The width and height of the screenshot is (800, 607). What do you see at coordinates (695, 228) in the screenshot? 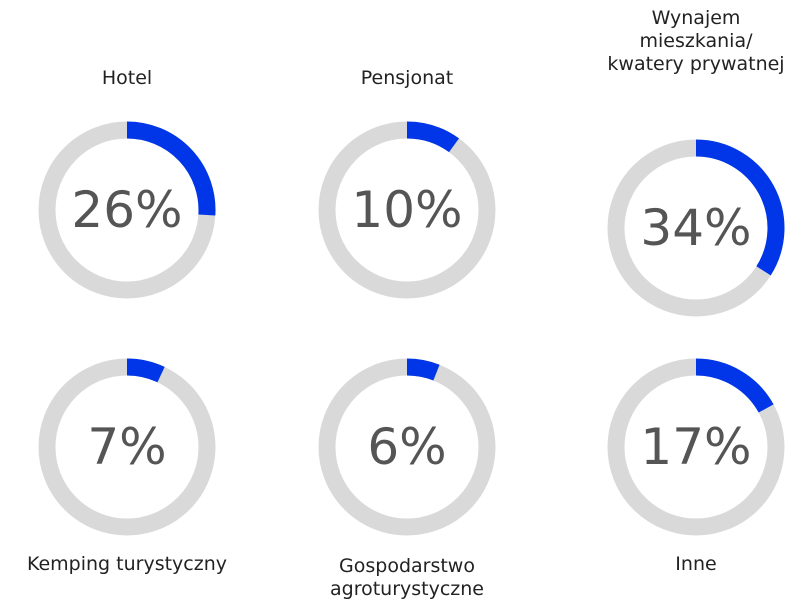
I see `value-label: 34%` at bounding box center [695, 228].